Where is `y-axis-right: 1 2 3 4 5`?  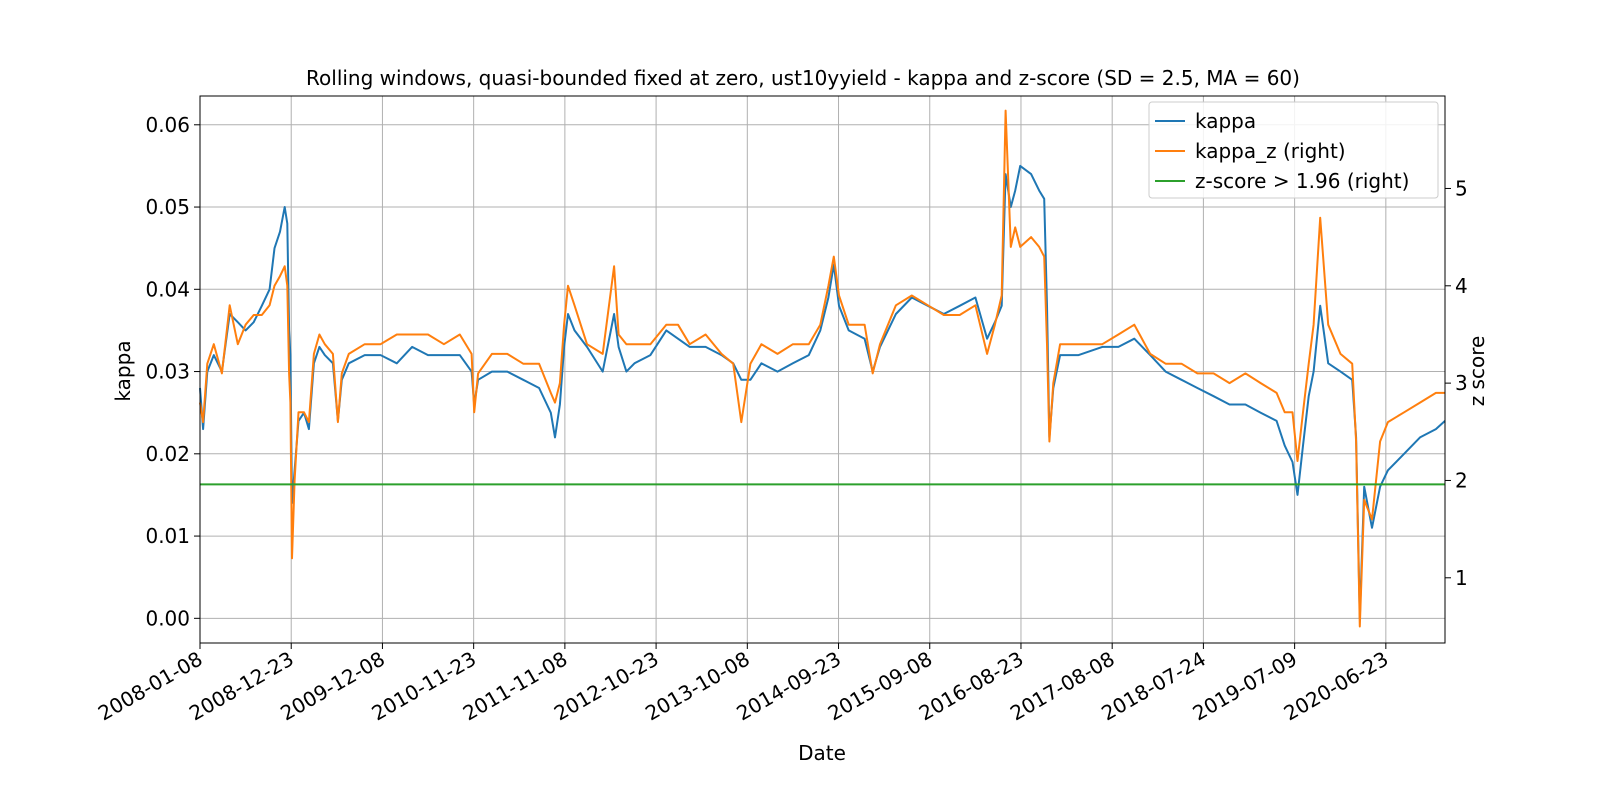 y-axis-right: 1 2 3 4 5 is located at coordinates (1456, 383).